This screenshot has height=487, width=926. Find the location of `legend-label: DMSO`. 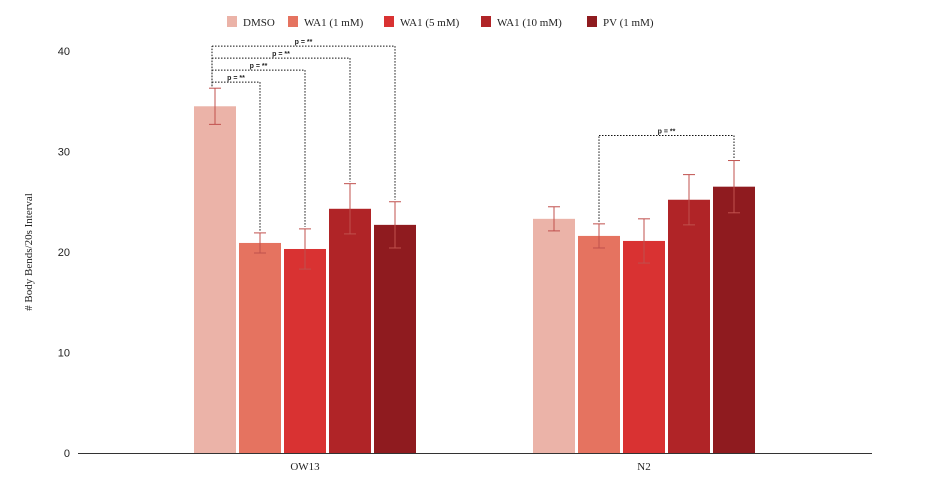

legend-label: DMSO is located at coordinates (259, 23).